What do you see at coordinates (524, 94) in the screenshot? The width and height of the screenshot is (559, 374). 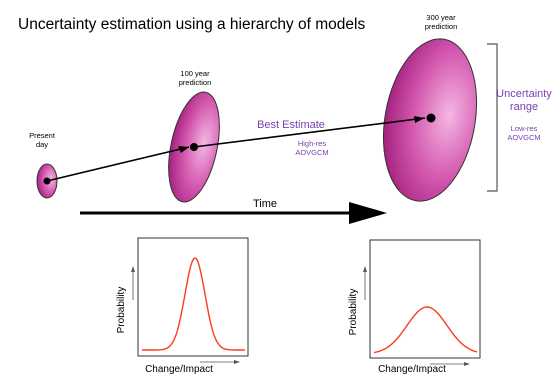 I see `uncertainty-label-line1: Uncertainty` at bounding box center [524, 94].